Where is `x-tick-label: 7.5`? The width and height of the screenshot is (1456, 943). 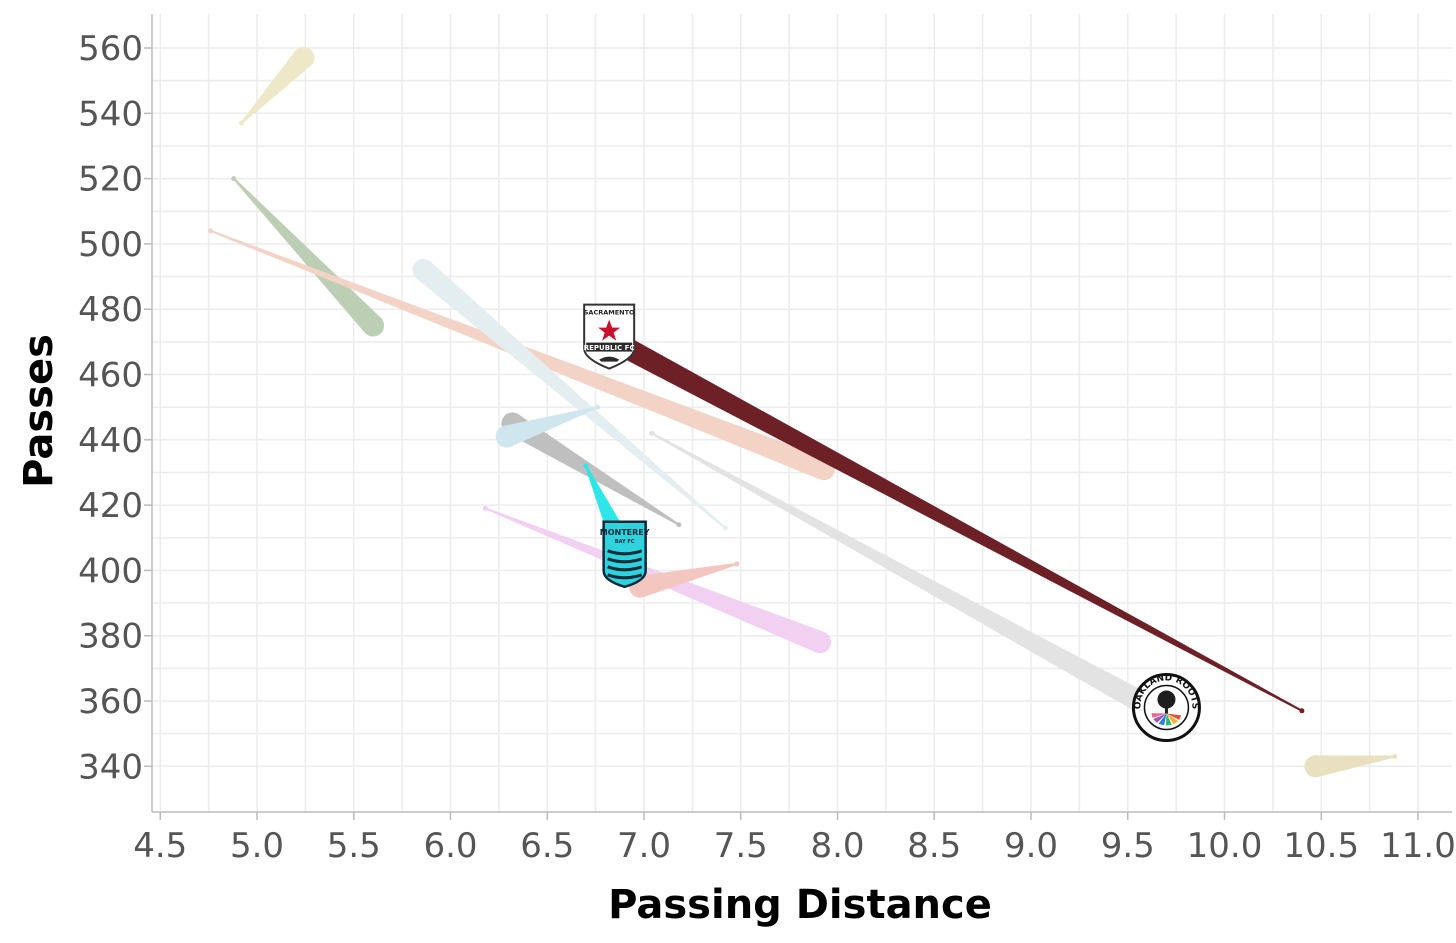 x-tick-label: 7.5 is located at coordinates (741, 846).